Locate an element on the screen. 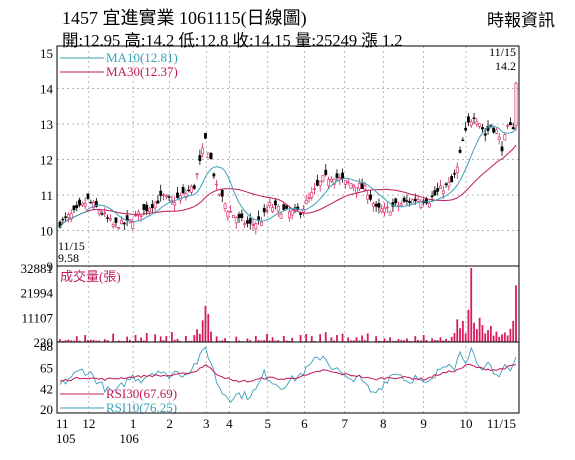 The image size is (575, 460). high-date-label: 11/15 is located at coordinates (502, 52).